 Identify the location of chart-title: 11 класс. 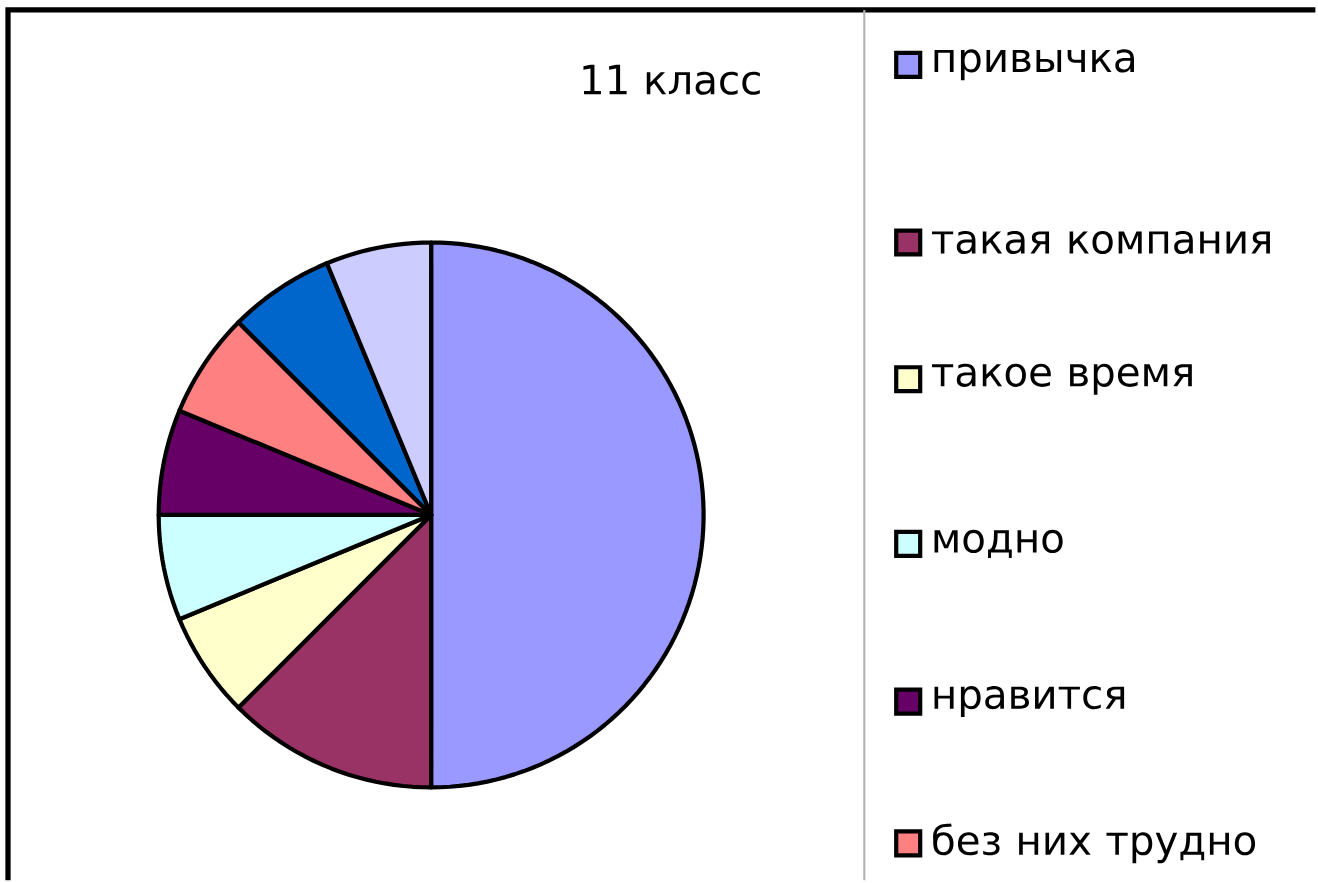
(671, 79).